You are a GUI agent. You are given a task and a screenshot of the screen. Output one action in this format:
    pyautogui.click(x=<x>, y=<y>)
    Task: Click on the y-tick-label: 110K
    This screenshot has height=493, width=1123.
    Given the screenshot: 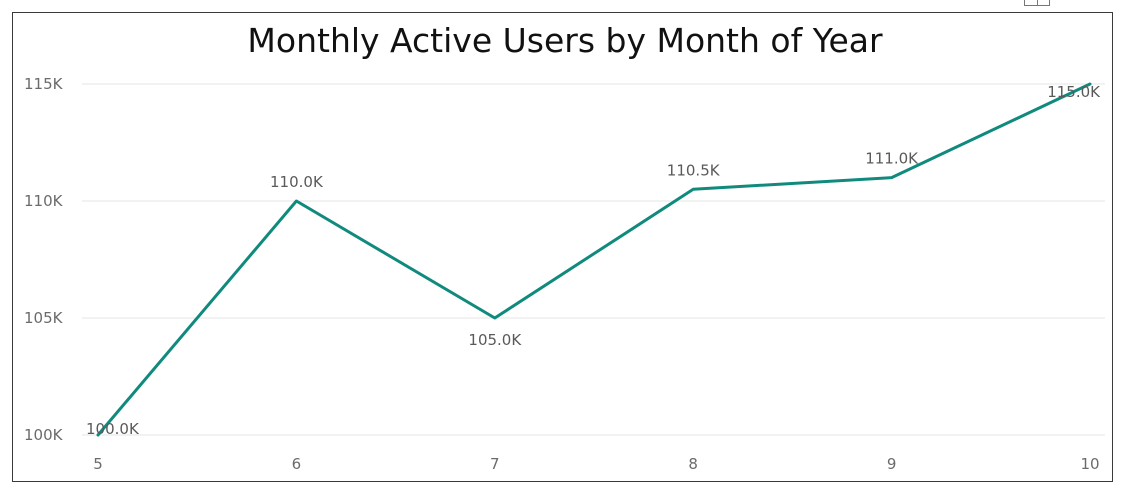 What is the action you would take?
    pyautogui.click(x=44, y=201)
    